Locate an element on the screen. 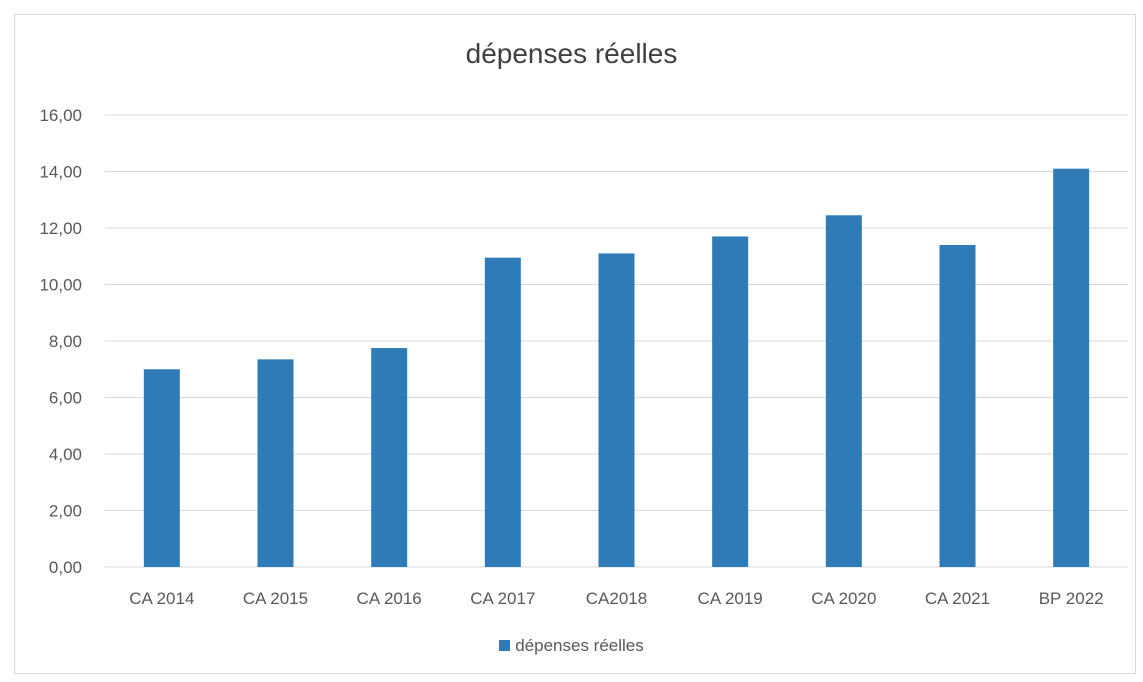 This screenshot has height=682, width=1143. x-tick-label: CA 2014 is located at coordinates (161, 598).